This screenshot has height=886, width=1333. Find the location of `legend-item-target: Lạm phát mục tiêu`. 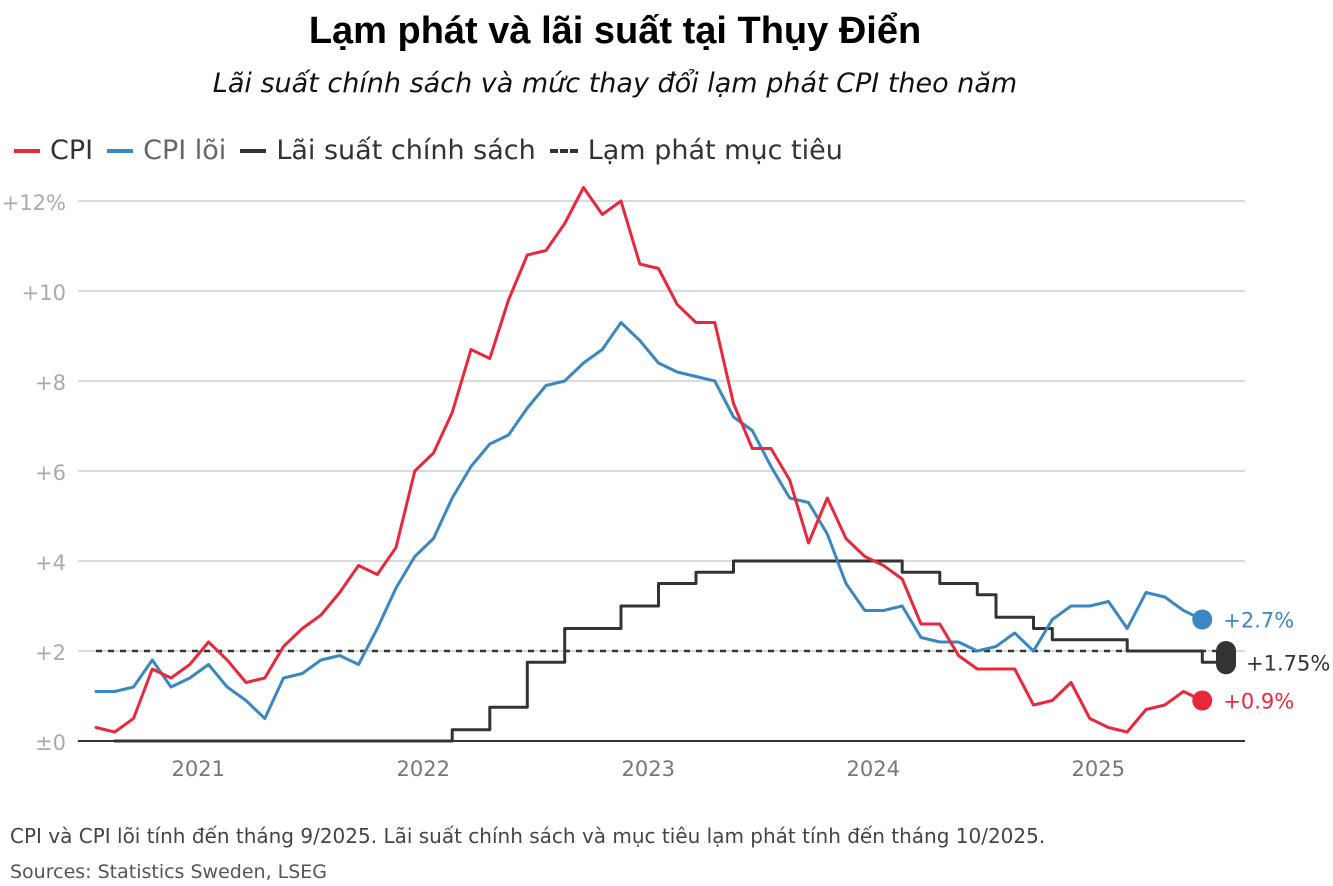

legend-item-target: Lạm phát mục tiêu is located at coordinates (696, 150).